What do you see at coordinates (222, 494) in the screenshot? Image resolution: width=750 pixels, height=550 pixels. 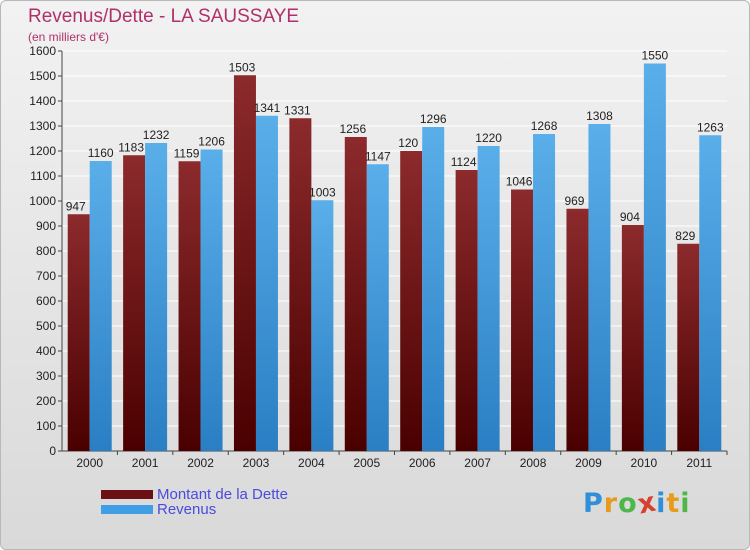 I see `legend-label-debt: Montant de la Dette` at bounding box center [222, 494].